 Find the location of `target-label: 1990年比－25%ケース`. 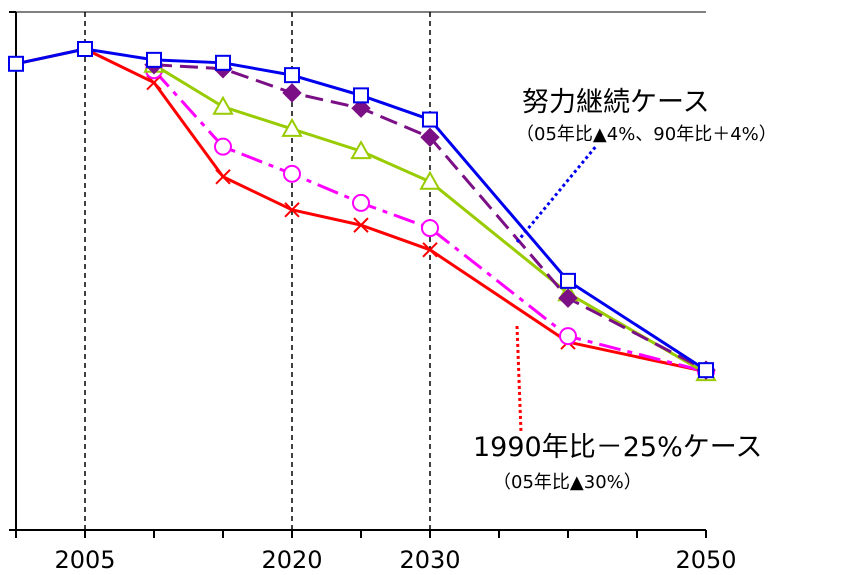

target-label: 1990年比－25%ケース is located at coordinates (617, 447).